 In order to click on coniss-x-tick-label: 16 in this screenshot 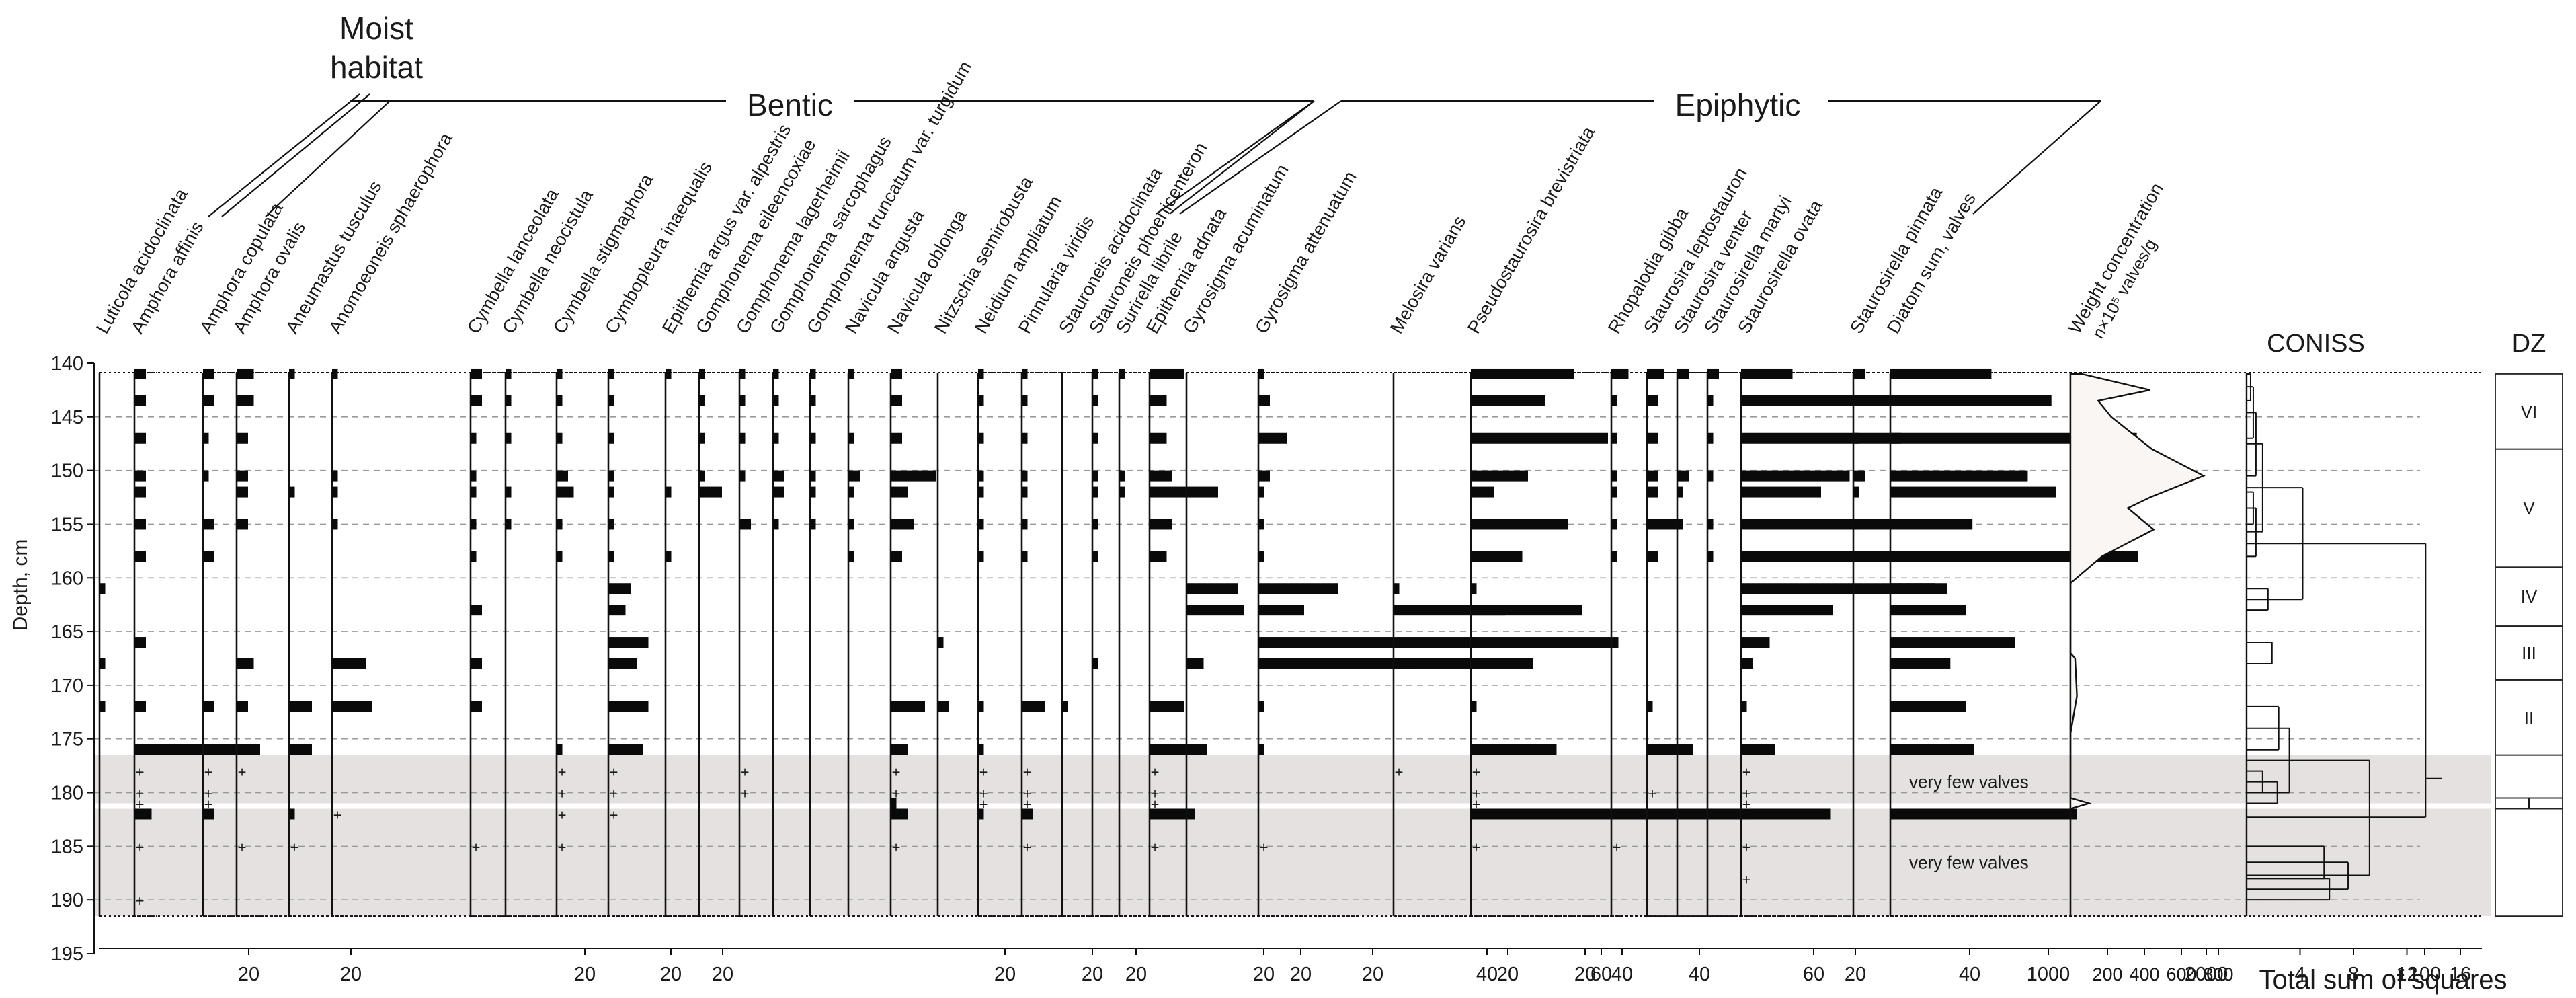, I will do `click(2460, 974)`.